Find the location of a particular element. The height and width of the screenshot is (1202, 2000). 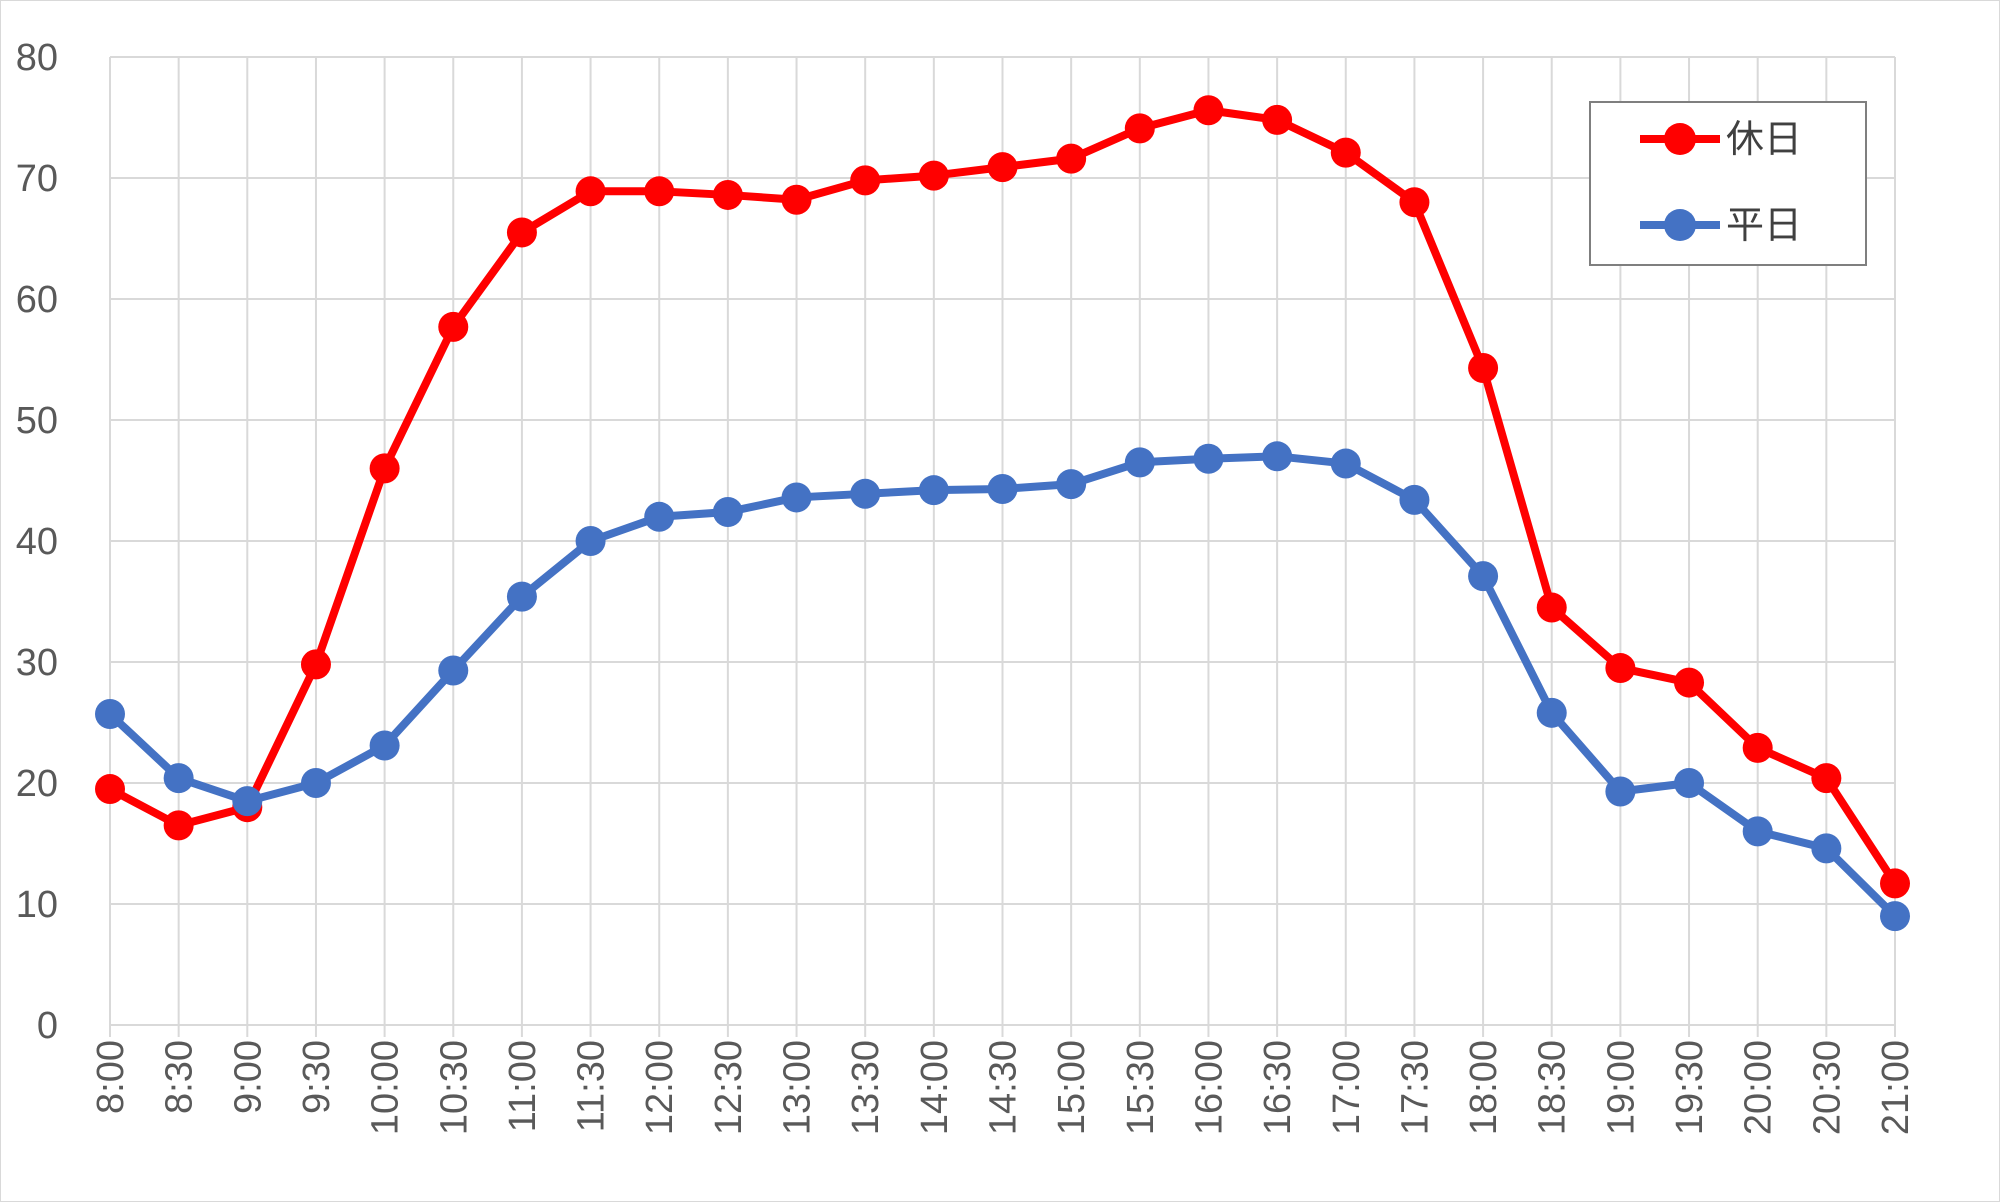

x-tick-label: 18:30 is located at coordinates (1553, 1087).